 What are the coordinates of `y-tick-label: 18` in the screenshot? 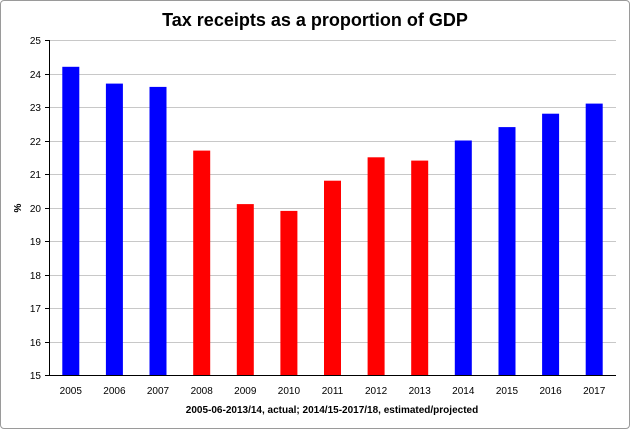 It's located at (36, 276).